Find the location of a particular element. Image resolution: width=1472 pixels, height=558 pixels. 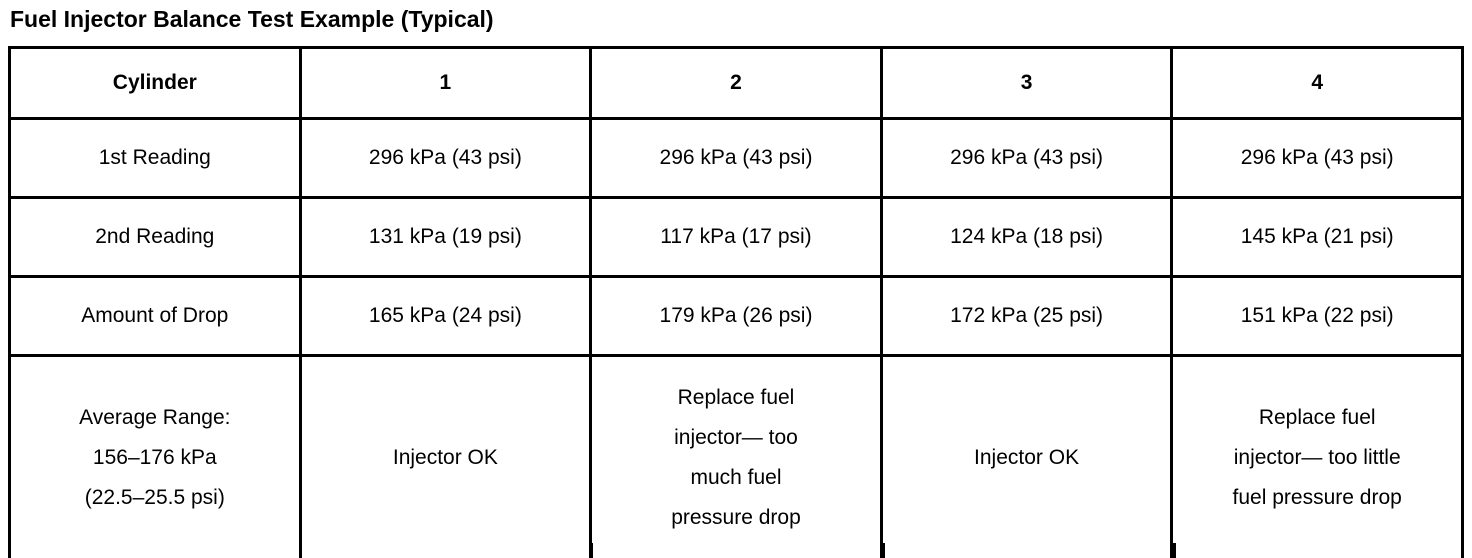

table-cell: 165 kPa (24 psi) is located at coordinates (445, 316).